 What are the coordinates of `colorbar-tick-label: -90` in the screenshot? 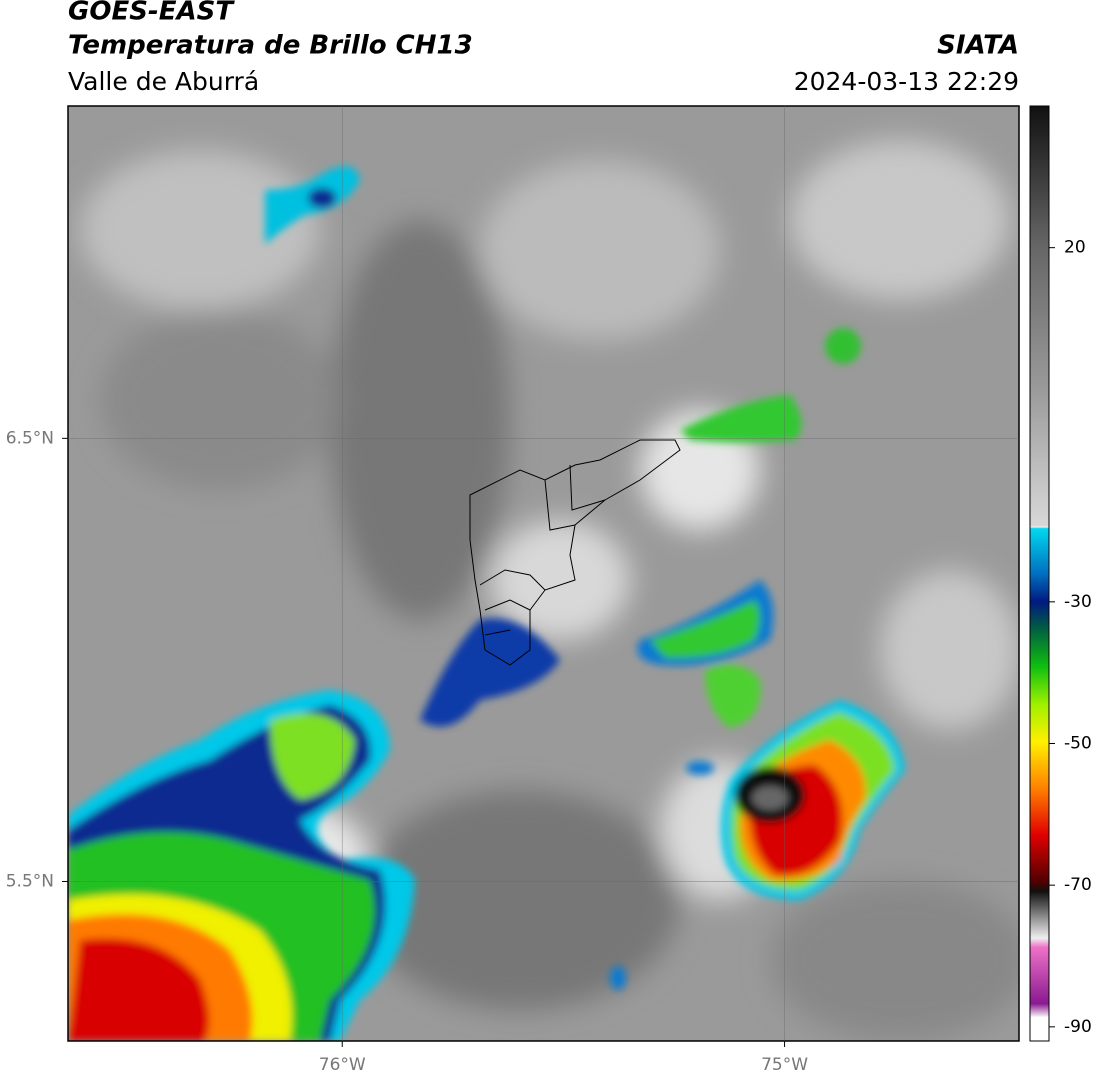 It's located at (1078, 1027).